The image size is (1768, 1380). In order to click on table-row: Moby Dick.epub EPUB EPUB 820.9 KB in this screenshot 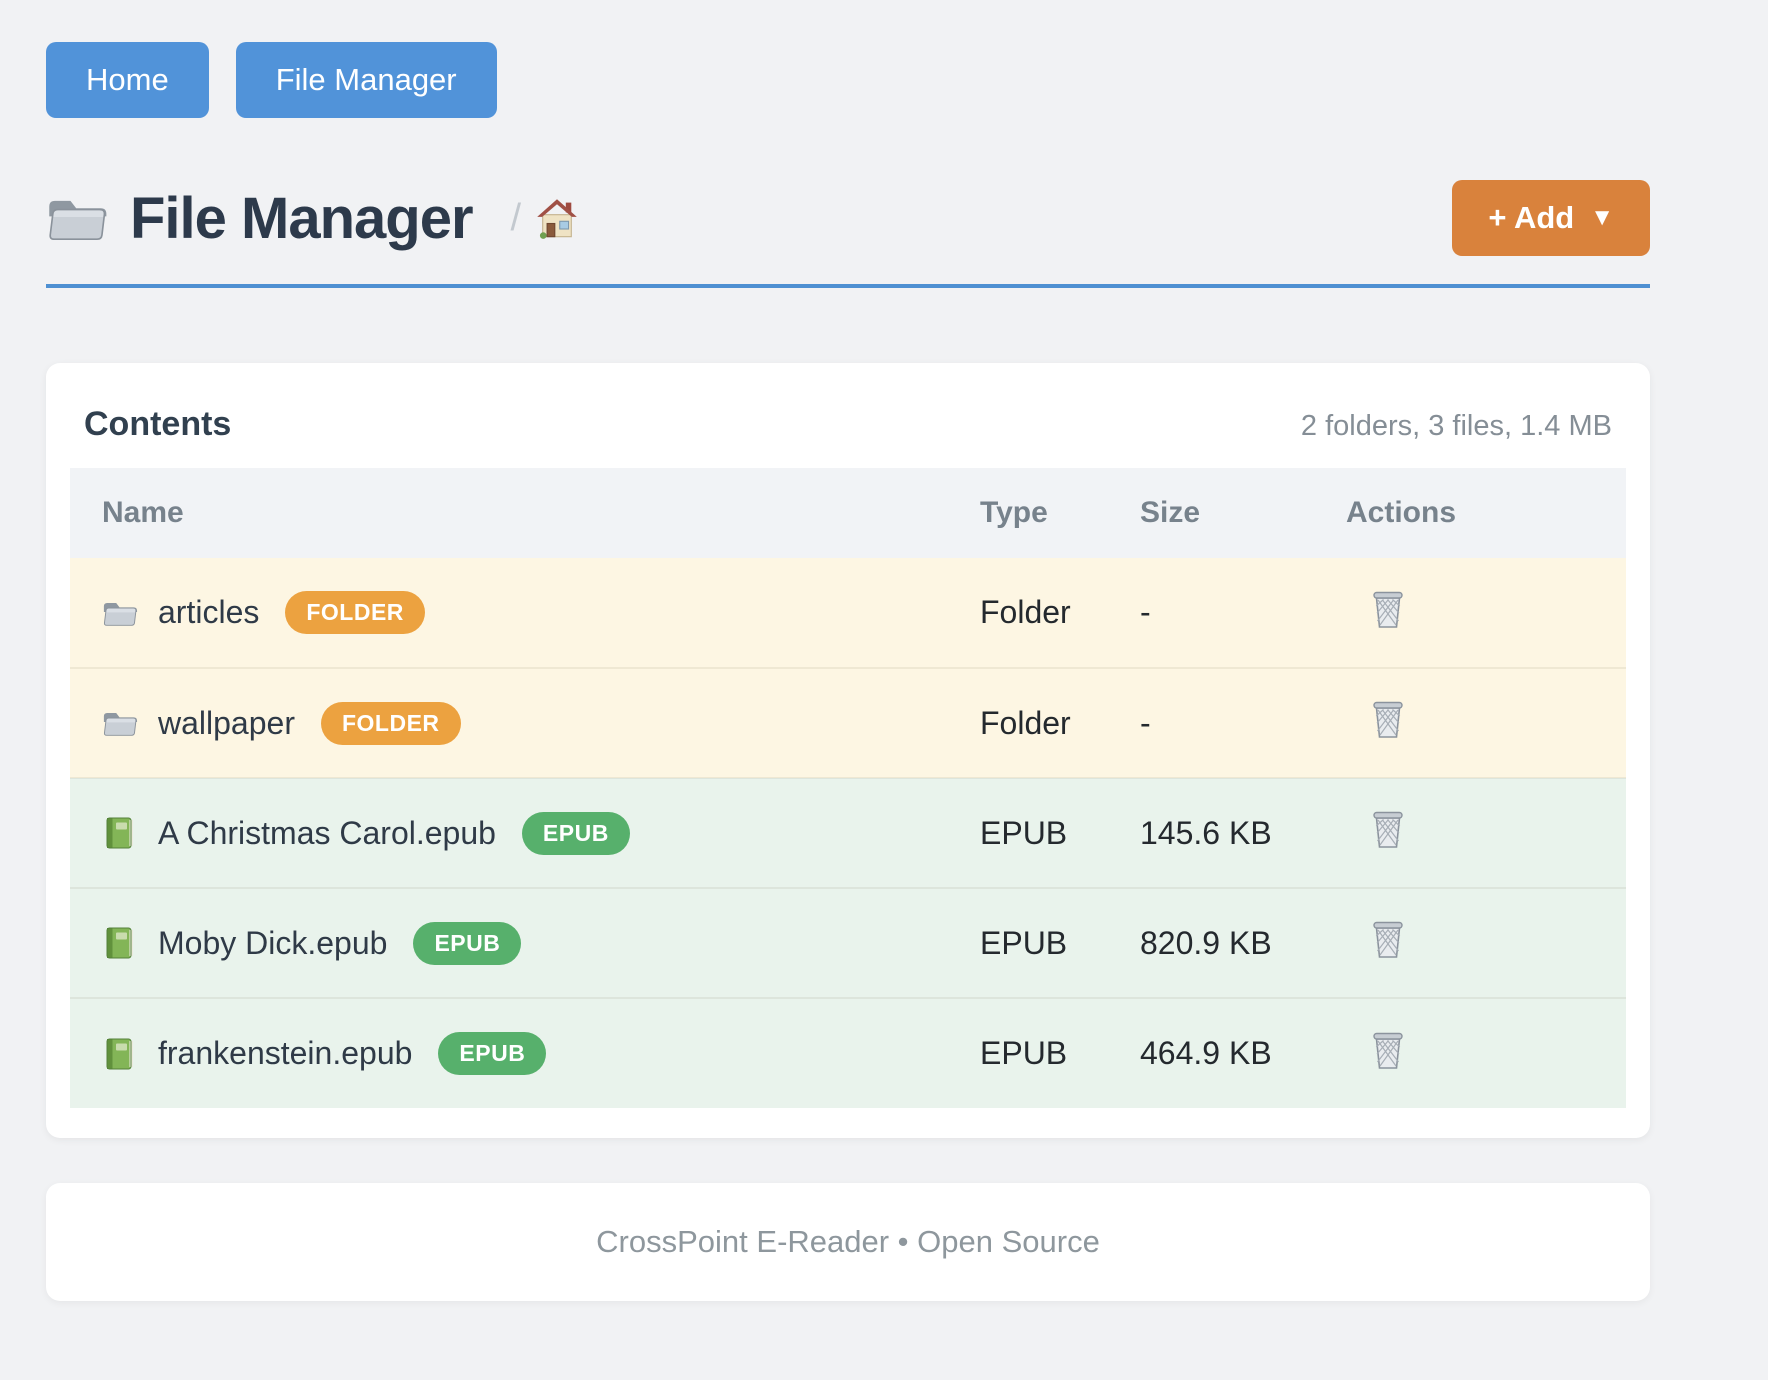, I will do `click(848, 942)`.